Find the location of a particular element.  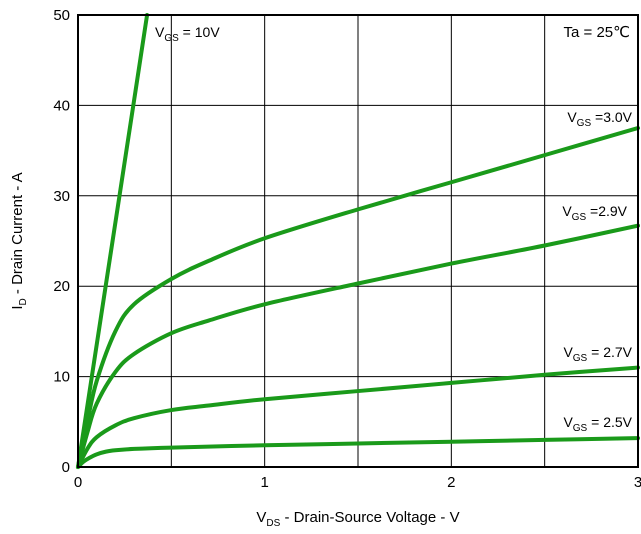

x-tick-label: 1 is located at coordinates (264, 482).